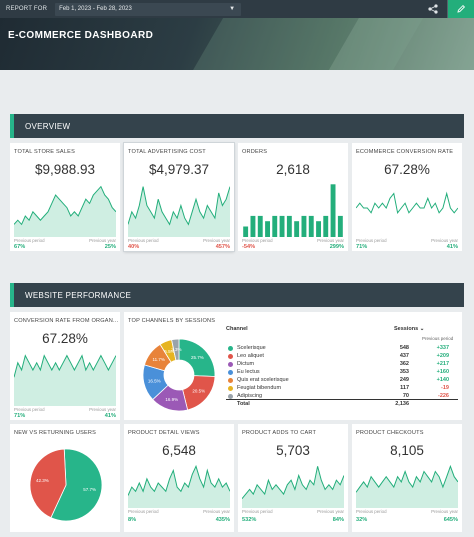  What do you see at coordinates (197, 357) in the screenshot?
I see `slice-label: 25.7%` at bounding box center [197, 357].